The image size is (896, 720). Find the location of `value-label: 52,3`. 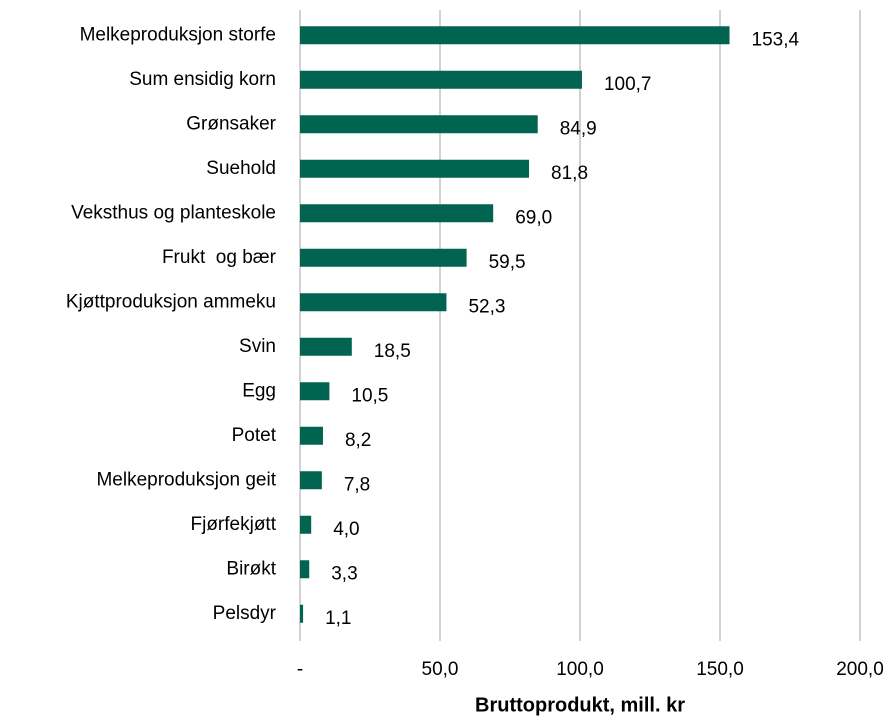

value-label: 52,3 is located at coordinates (486, 306).